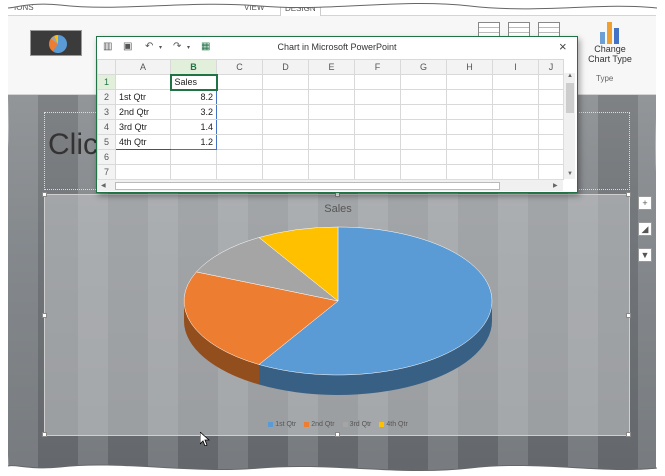  Describe the element at coordinates (143, 67) in the screenshot. I see `column-header: A` at that location.